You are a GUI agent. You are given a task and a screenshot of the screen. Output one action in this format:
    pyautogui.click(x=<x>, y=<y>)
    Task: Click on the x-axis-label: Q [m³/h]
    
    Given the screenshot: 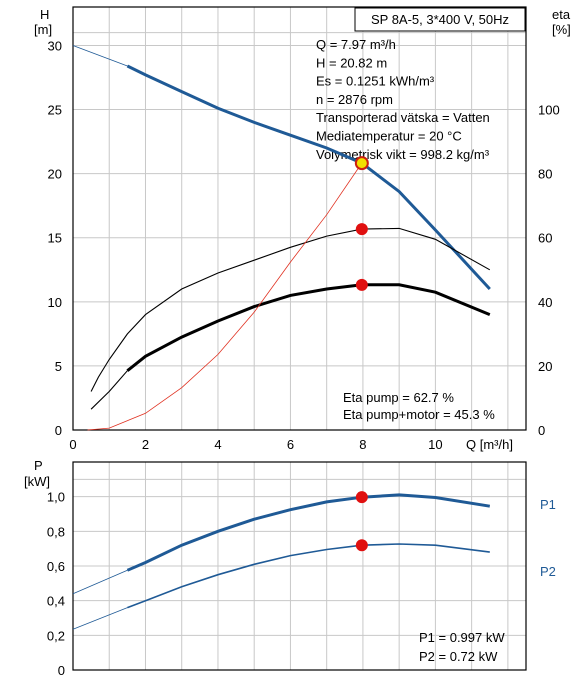 What is the action you would take?
    pyautogui.click(x=489, y=444)
    